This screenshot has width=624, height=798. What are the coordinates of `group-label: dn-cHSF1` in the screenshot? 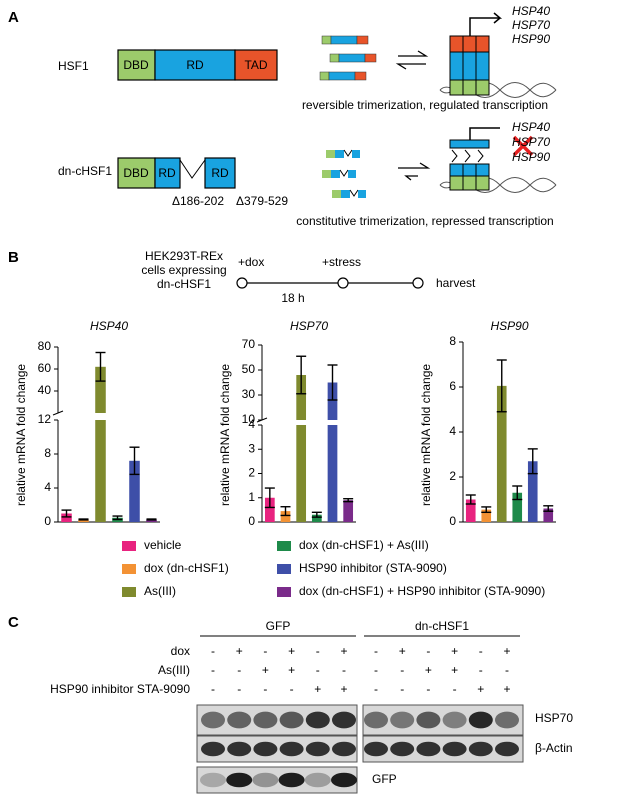 It's located at (442, 626).